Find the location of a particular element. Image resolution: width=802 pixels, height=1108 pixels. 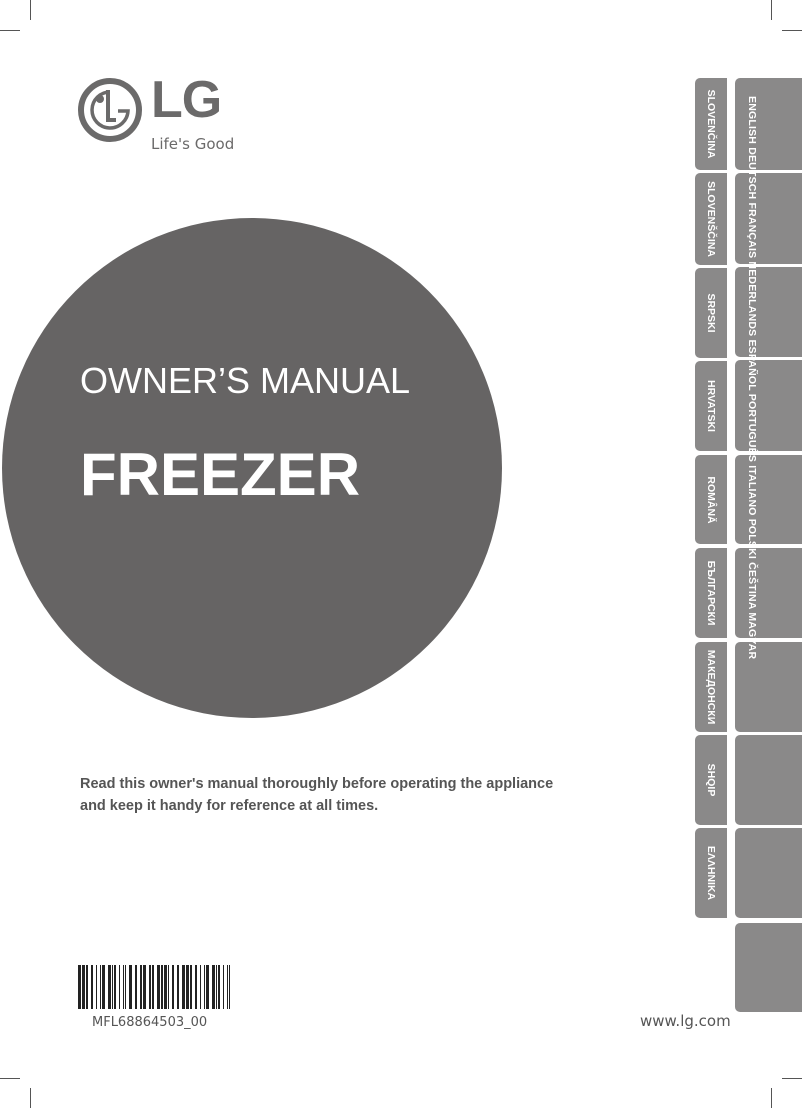

language-tab: SRPSKI is located at coordinates (711, 313).